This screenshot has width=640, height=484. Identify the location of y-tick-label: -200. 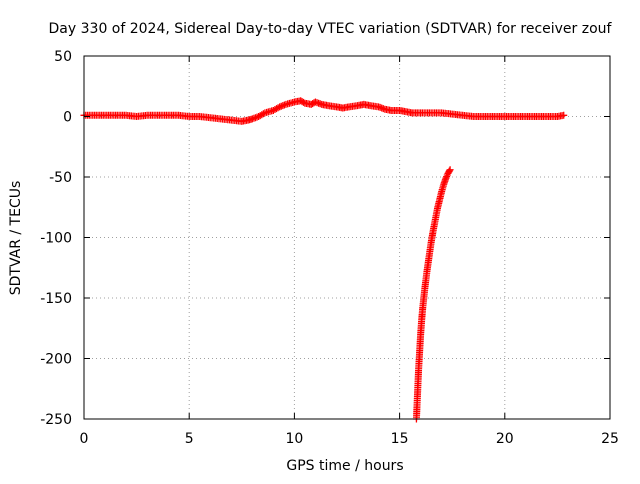
(56, 360).